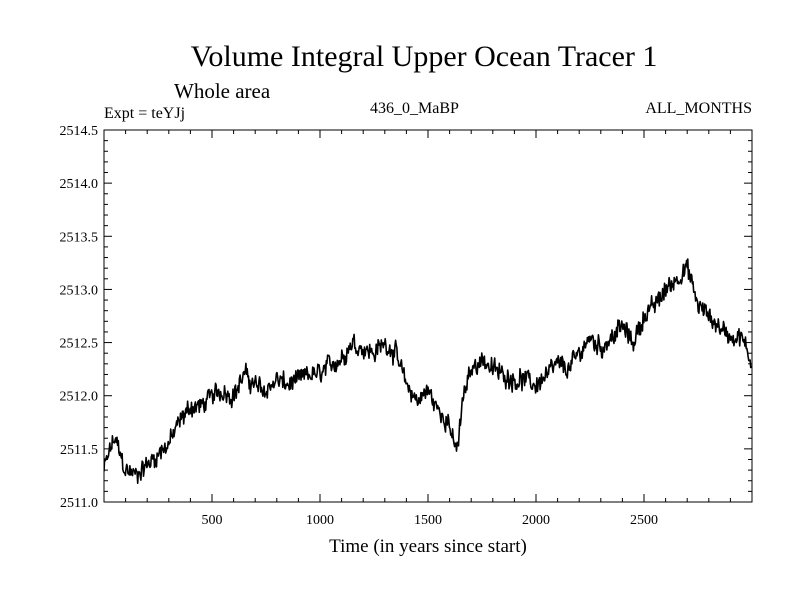 This screenshot has height=600, width=800. I want to click on months-label: ALL_MONTHS, so click(698, 108).